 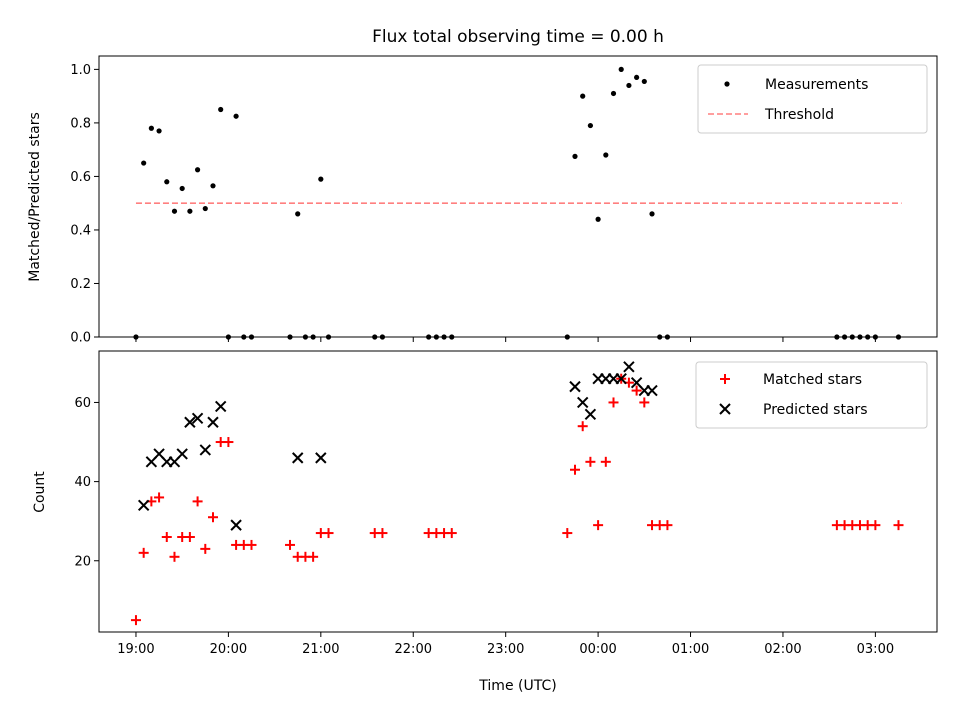 What do you see at coordinates (82, 561) in the screenshot?
I see `y-tick-label: 20` at bounding box center [82, 561].